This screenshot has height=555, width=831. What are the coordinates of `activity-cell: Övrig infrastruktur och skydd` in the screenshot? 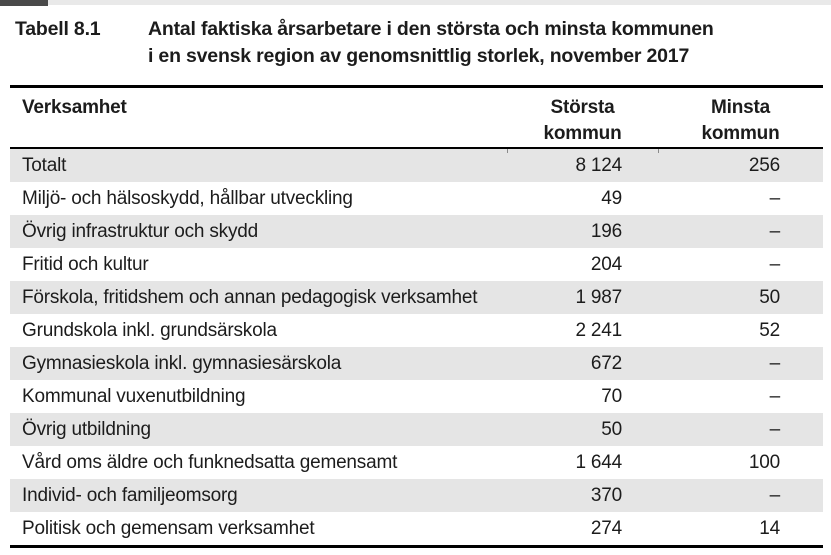 It's located at (140, 231).